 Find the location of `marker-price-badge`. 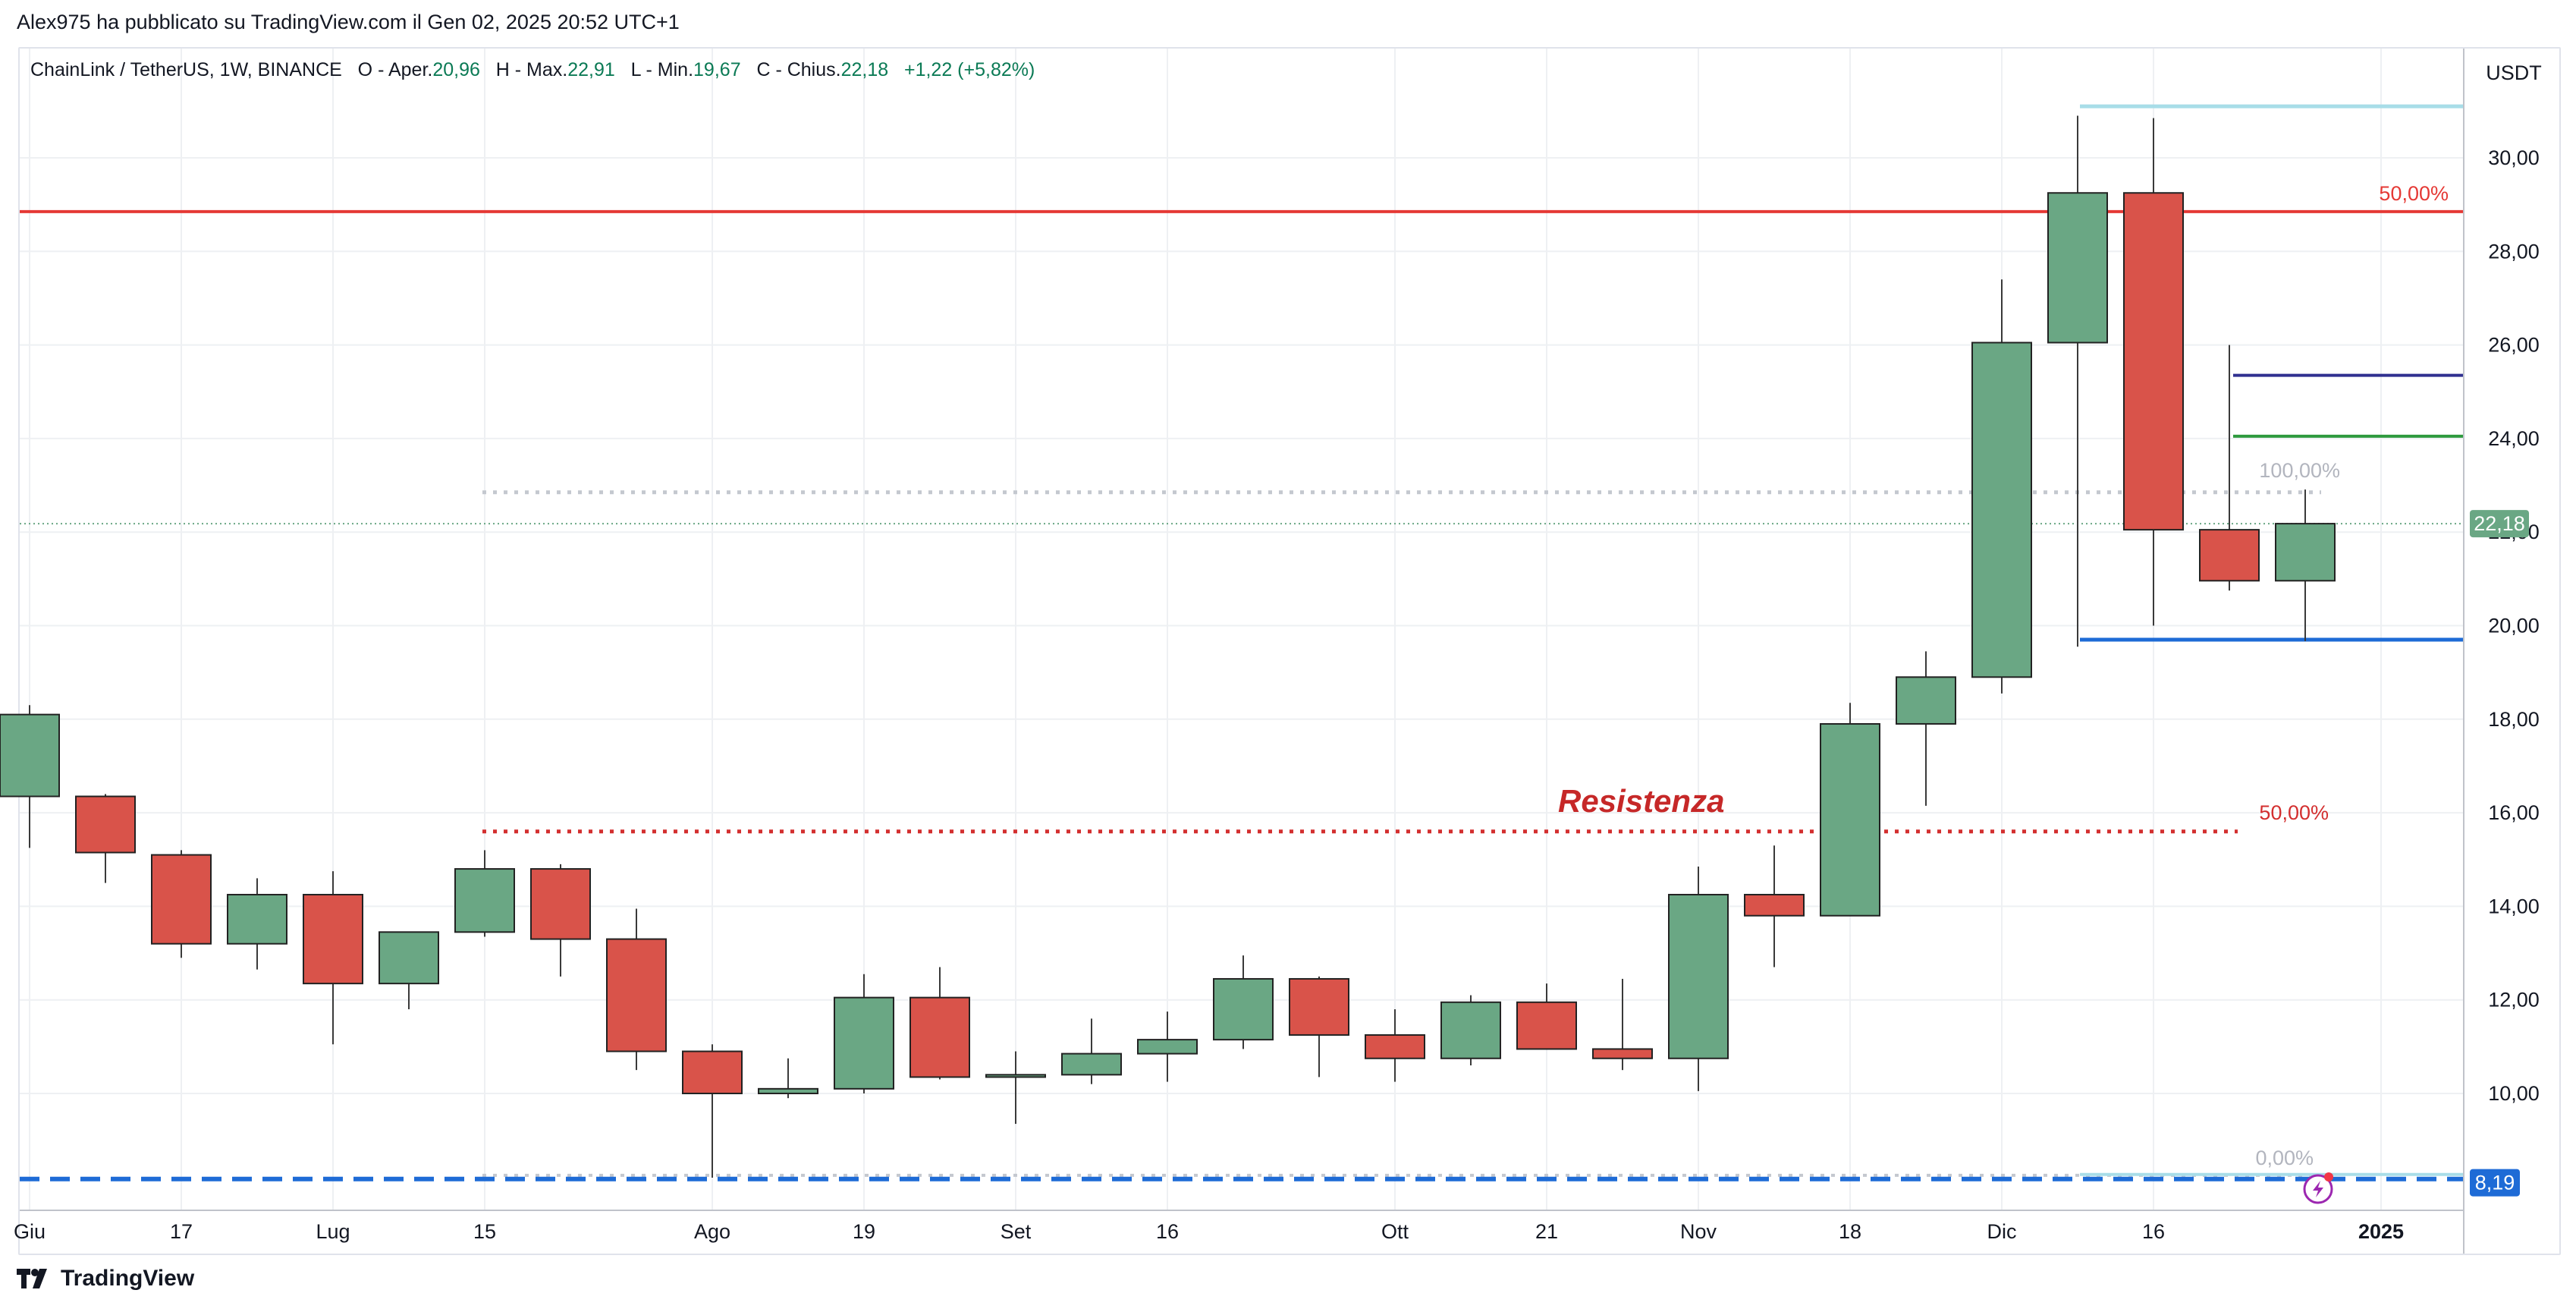

marker-price-badge is located at coordinates (2495, 1183).